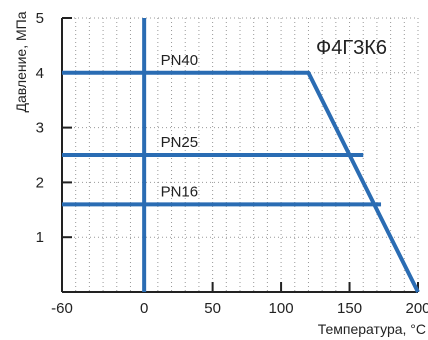 The height and width of the screenshot is (340, 428). What do you see at coordinates (62, 308) in the screenshot?
I see `x-tick-label--60: -60` at bounding box center [62, 308].